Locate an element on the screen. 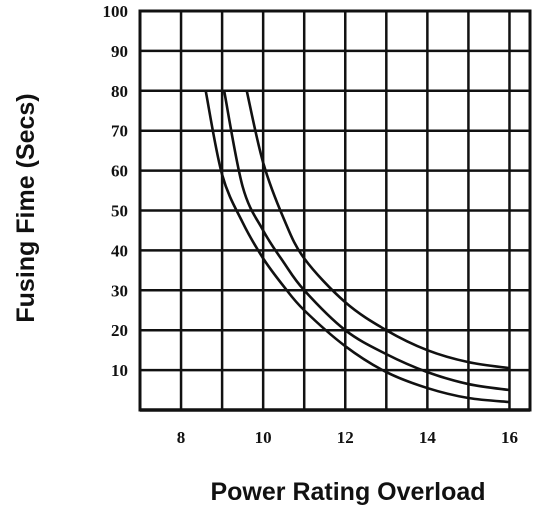 This screenshot has height=506, width=547. y-tick-label: 10 is located at coordinates (119, 370).